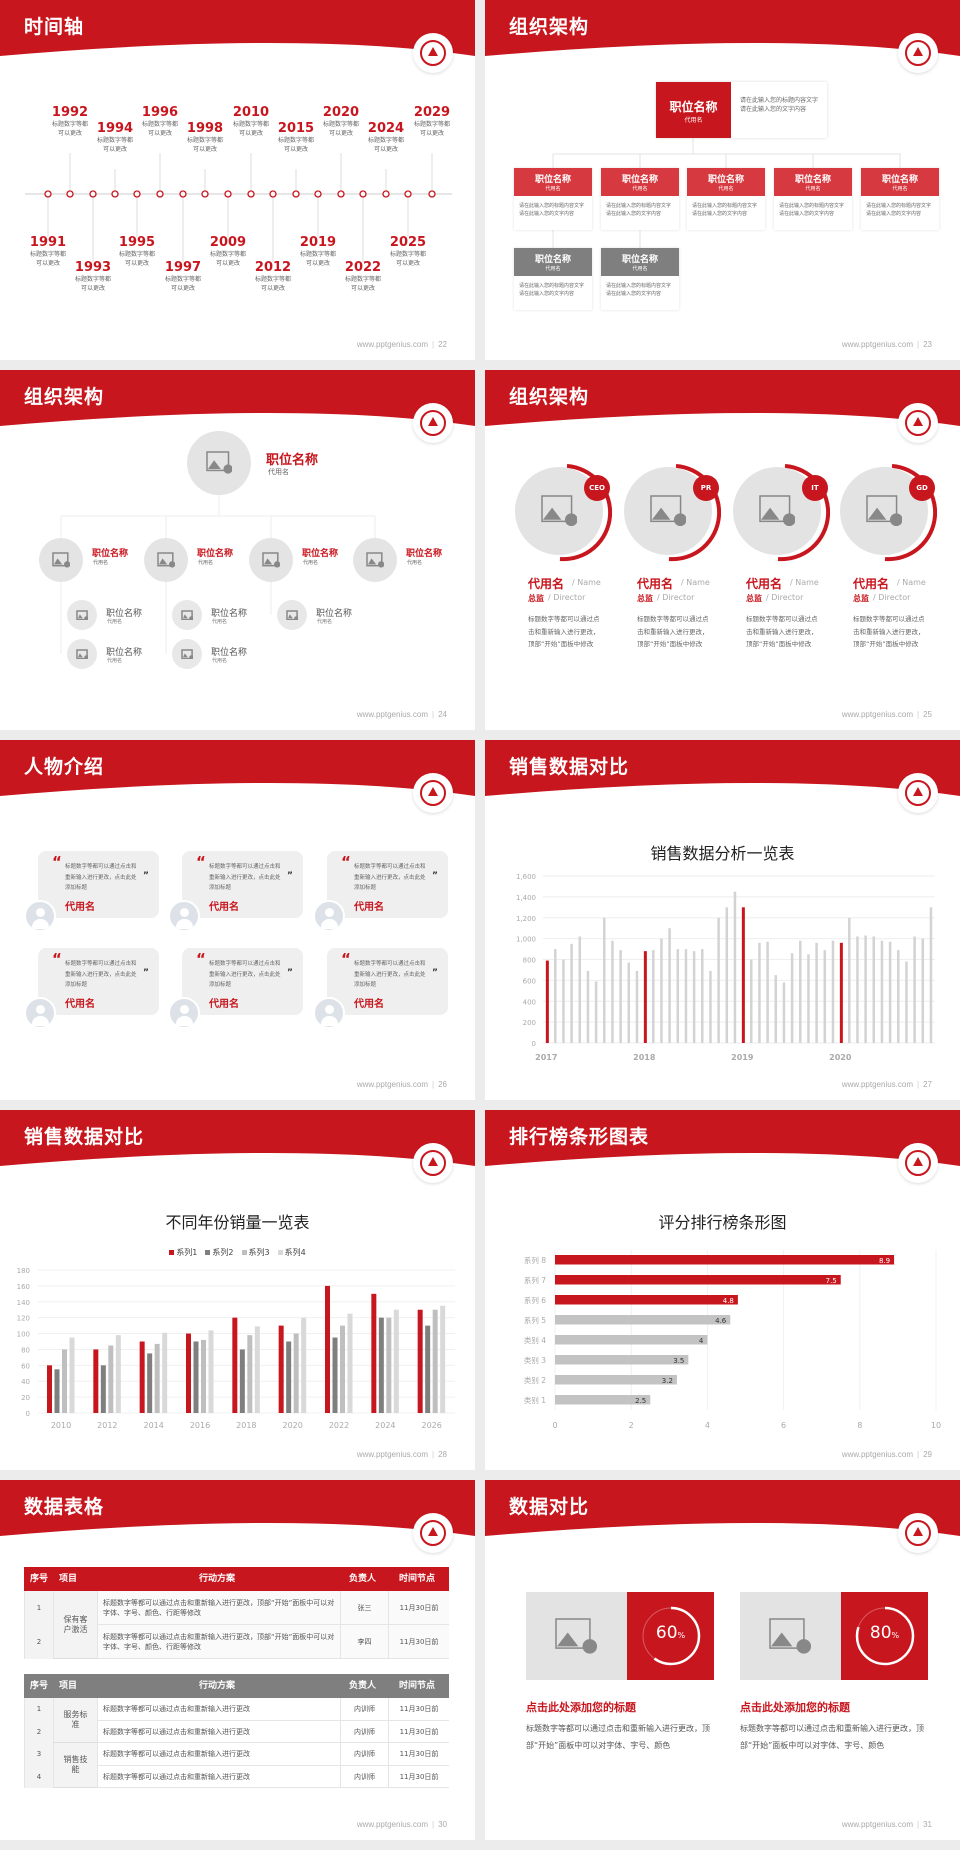 This screenshot has width=960, height=1850. What do you see at coordinates (363, 276) in the screenshot?
I see `timeline-event: 2022 标题数字等都 可以更改` at bounding box center [363, 276].